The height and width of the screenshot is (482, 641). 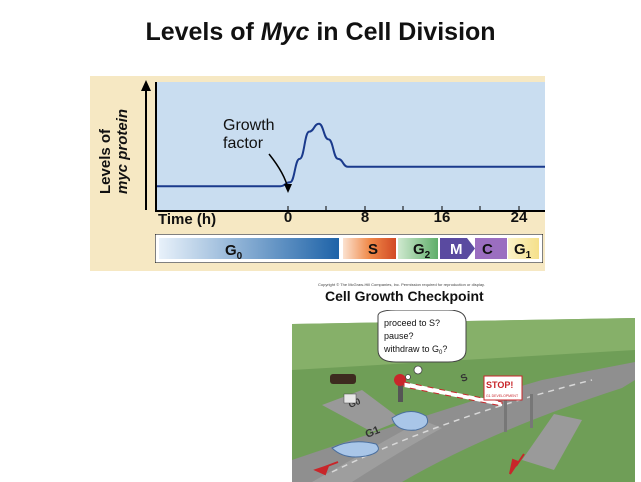 I want to click on phase-m-label: M, so click(x=456, y=249).